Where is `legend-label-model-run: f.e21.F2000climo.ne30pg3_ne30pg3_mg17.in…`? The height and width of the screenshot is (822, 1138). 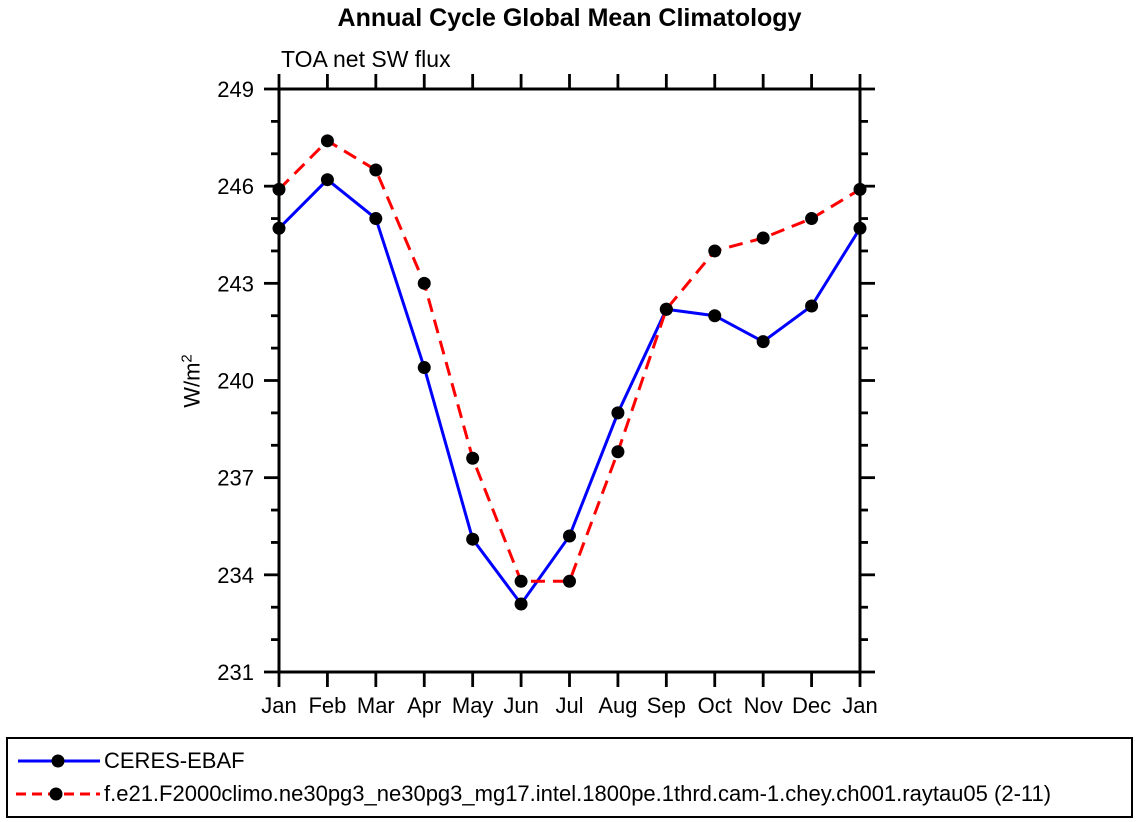 legend-label-model-run: f.e21.F2000climo.ne30pg3_ne30pg3_mg17.in… is located at coordinates (578, 793).